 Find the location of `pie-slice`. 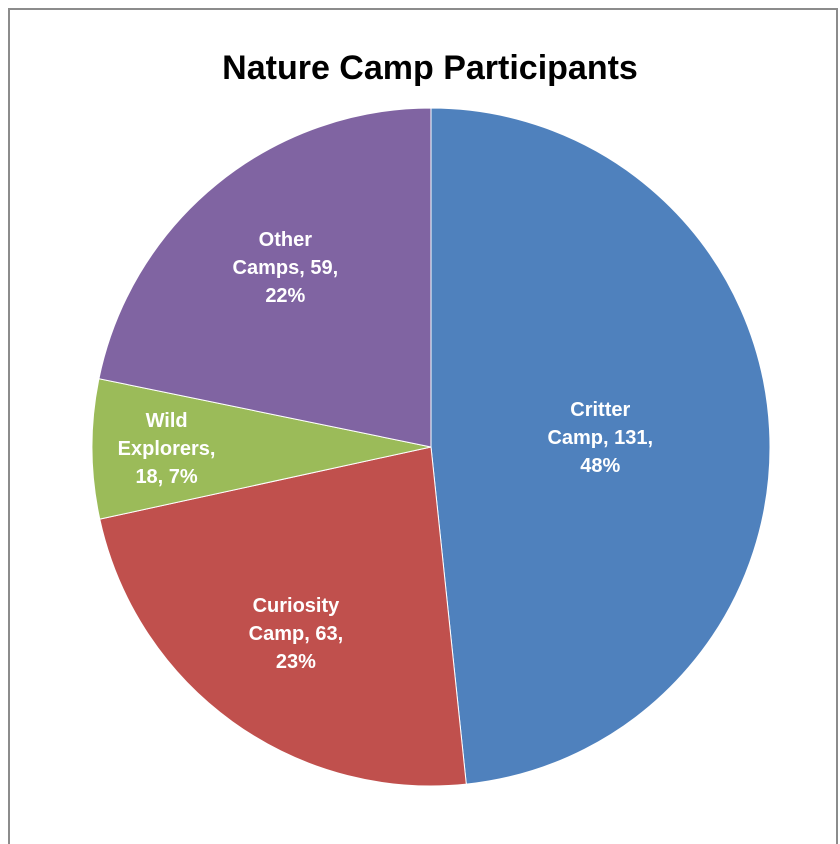

pie-slice is located at coordinates (261, 449).